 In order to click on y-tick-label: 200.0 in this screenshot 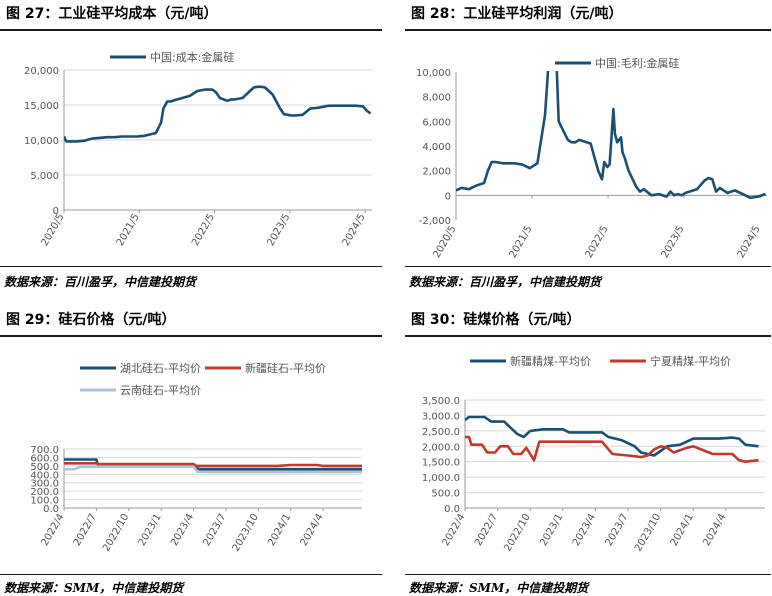, I will do `click(44, 492)`.